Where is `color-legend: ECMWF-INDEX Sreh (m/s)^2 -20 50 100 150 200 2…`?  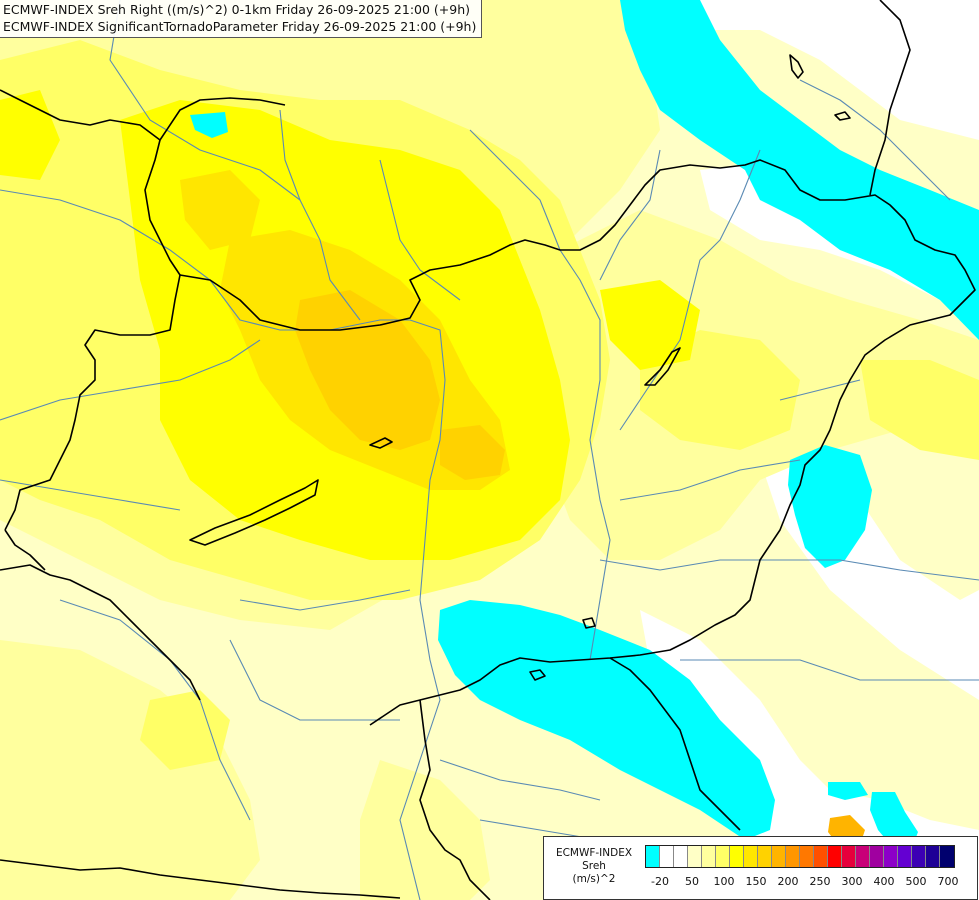 color-legend: ECMWF-INDEX Sreh (m/s)^2 -20 50 100 150 200 2… is located at coordinates (760, 868).